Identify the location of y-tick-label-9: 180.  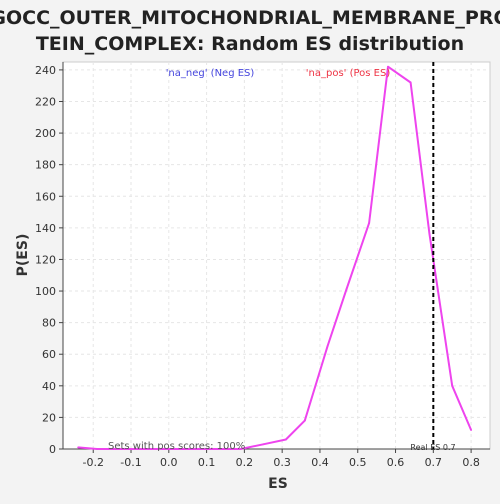
(45, 165).